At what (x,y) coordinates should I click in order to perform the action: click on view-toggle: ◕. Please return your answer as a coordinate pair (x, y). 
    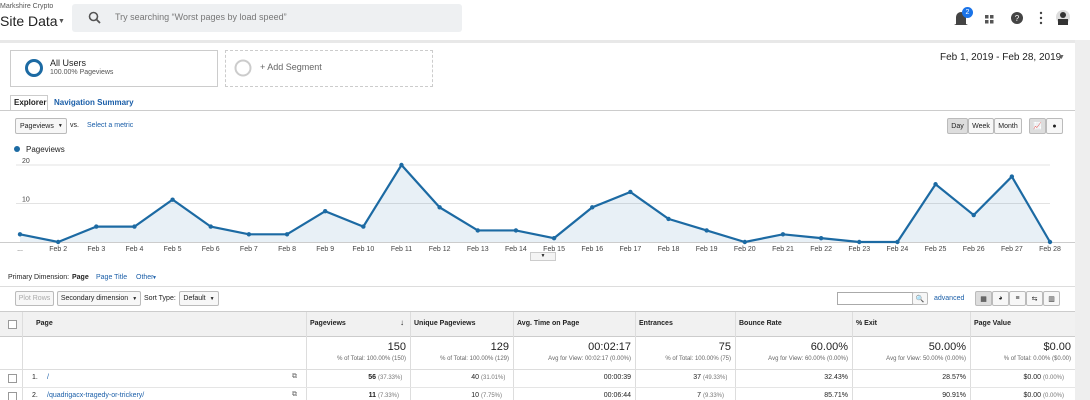
    Looking at the image, I should click on (1000, 298).